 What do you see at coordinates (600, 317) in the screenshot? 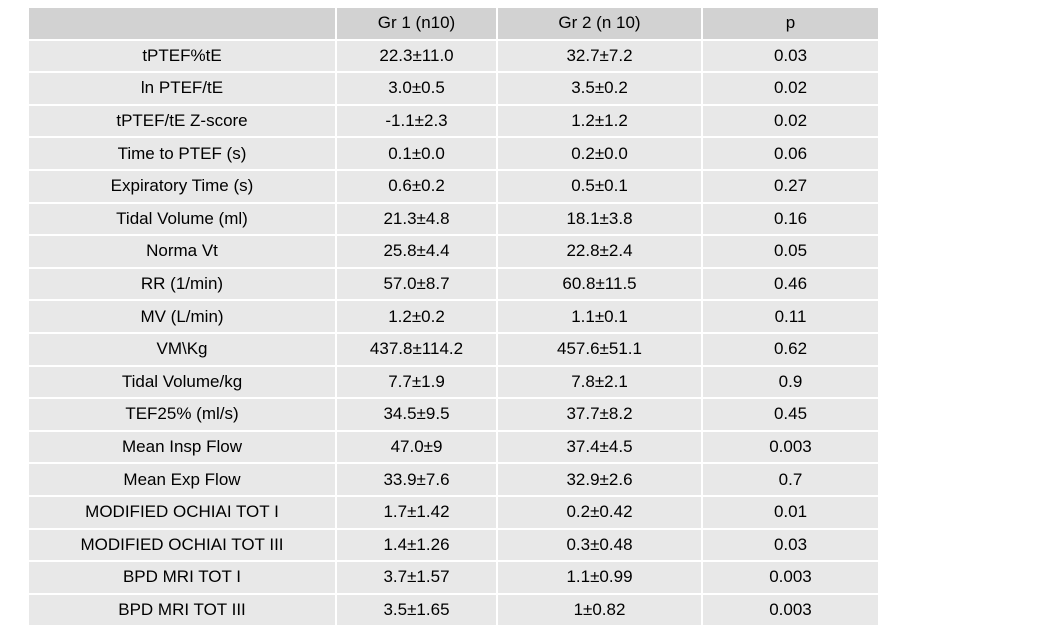
I see `cell-group-2: 1.1±0.1` at bounding box center [600, 317].